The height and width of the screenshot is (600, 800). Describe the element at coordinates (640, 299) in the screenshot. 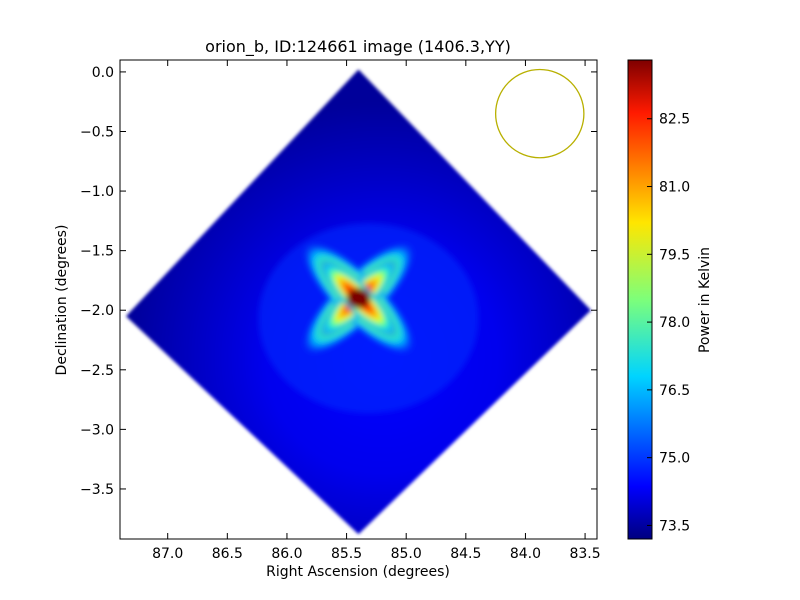

I see `colorbar-gradient` at that location.